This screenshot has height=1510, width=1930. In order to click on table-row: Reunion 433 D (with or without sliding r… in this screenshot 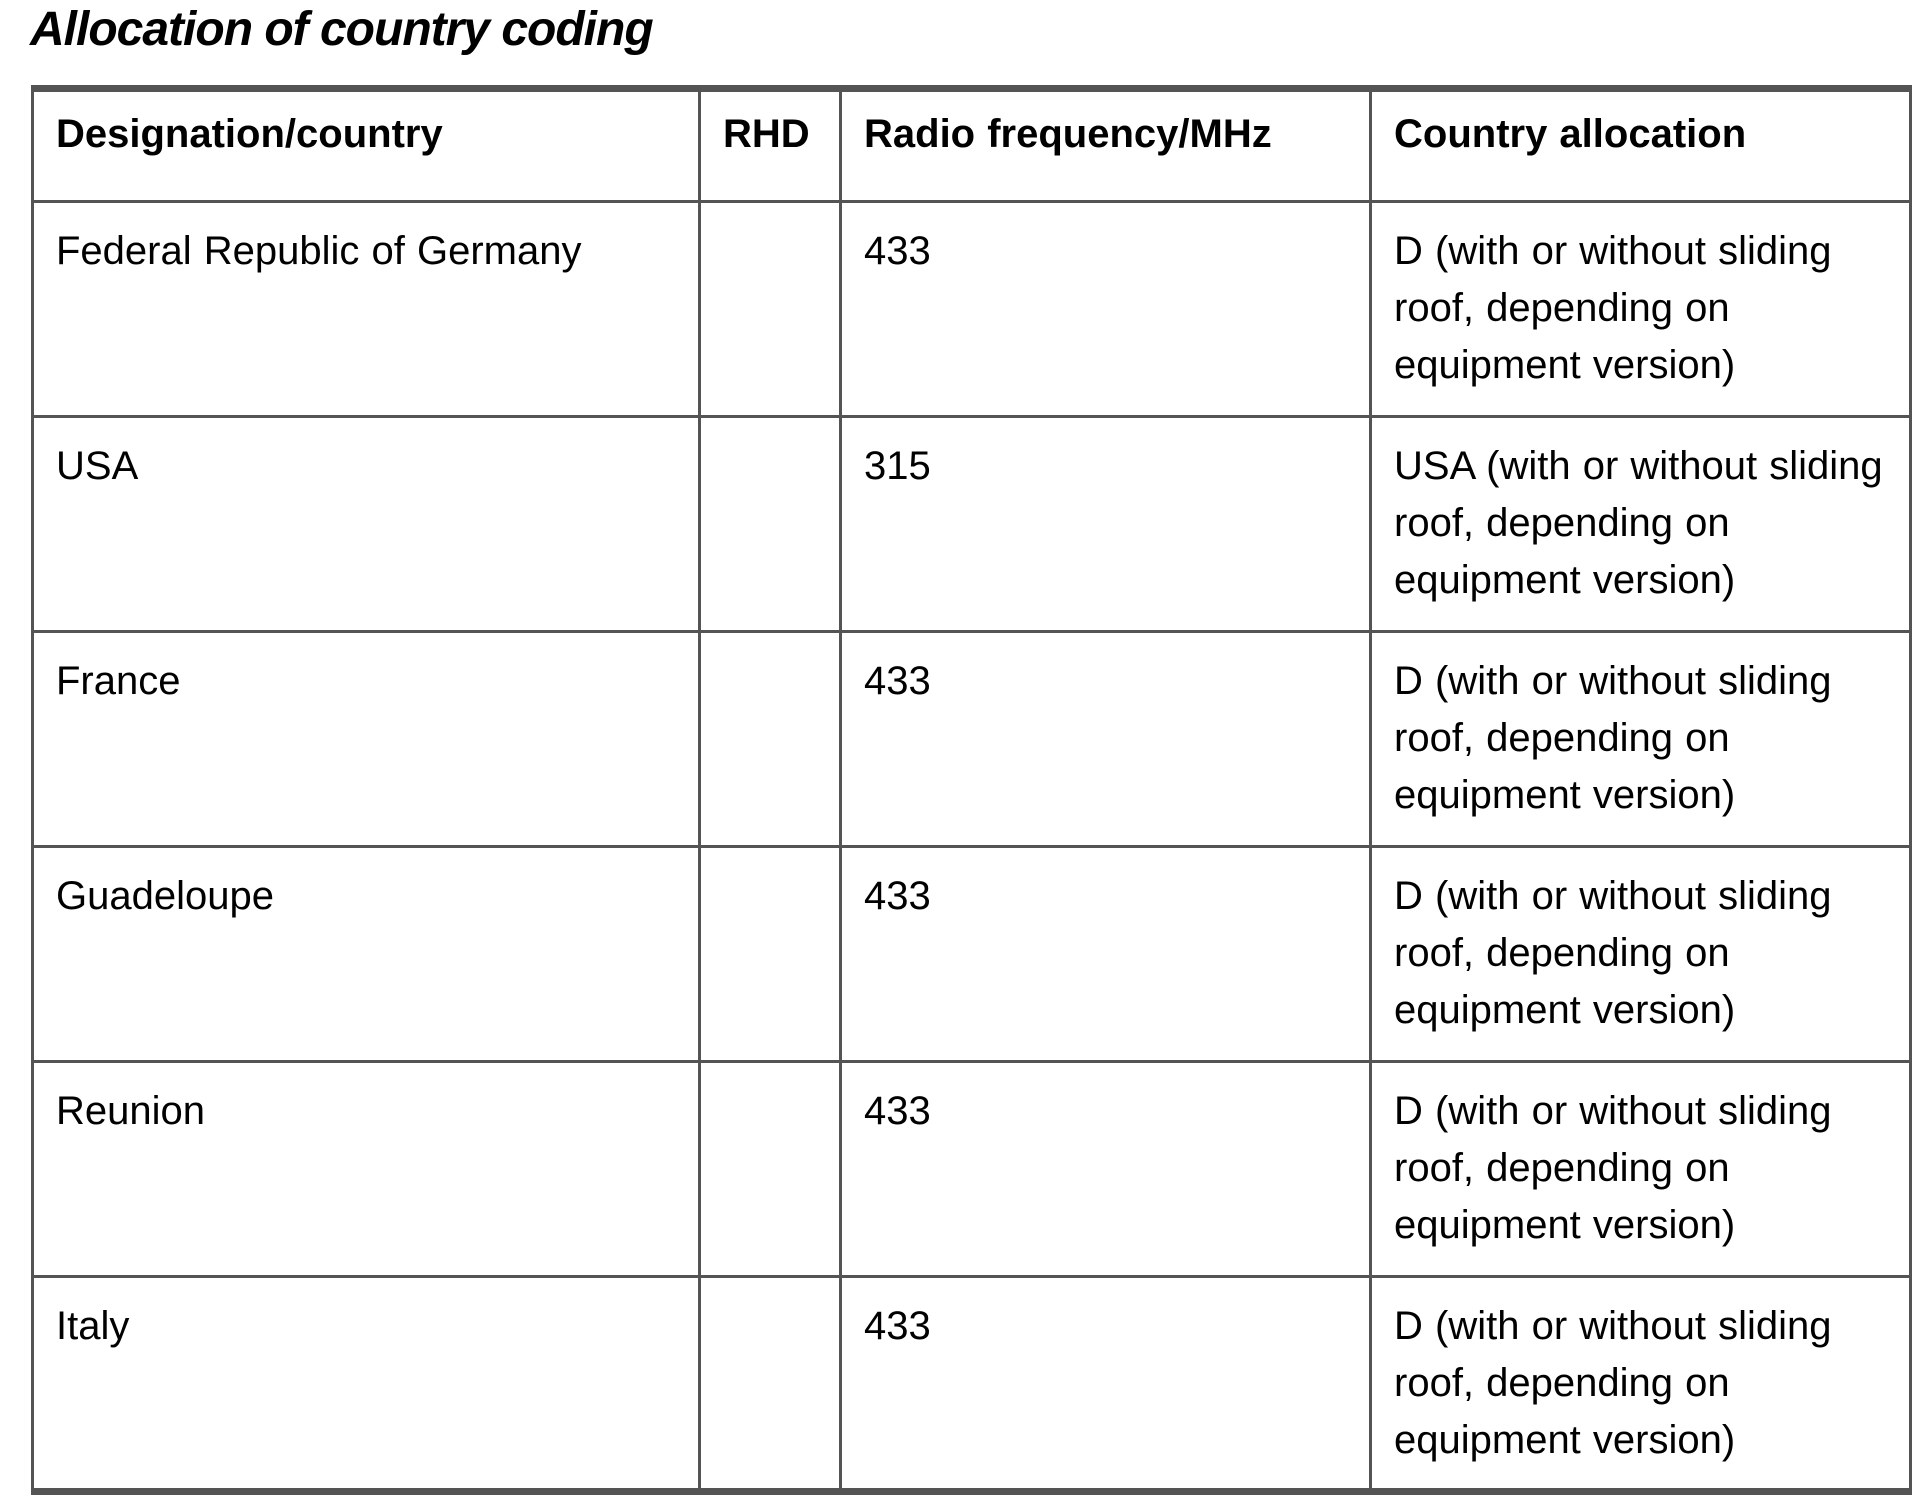, I will do `click(971, 1169)`.